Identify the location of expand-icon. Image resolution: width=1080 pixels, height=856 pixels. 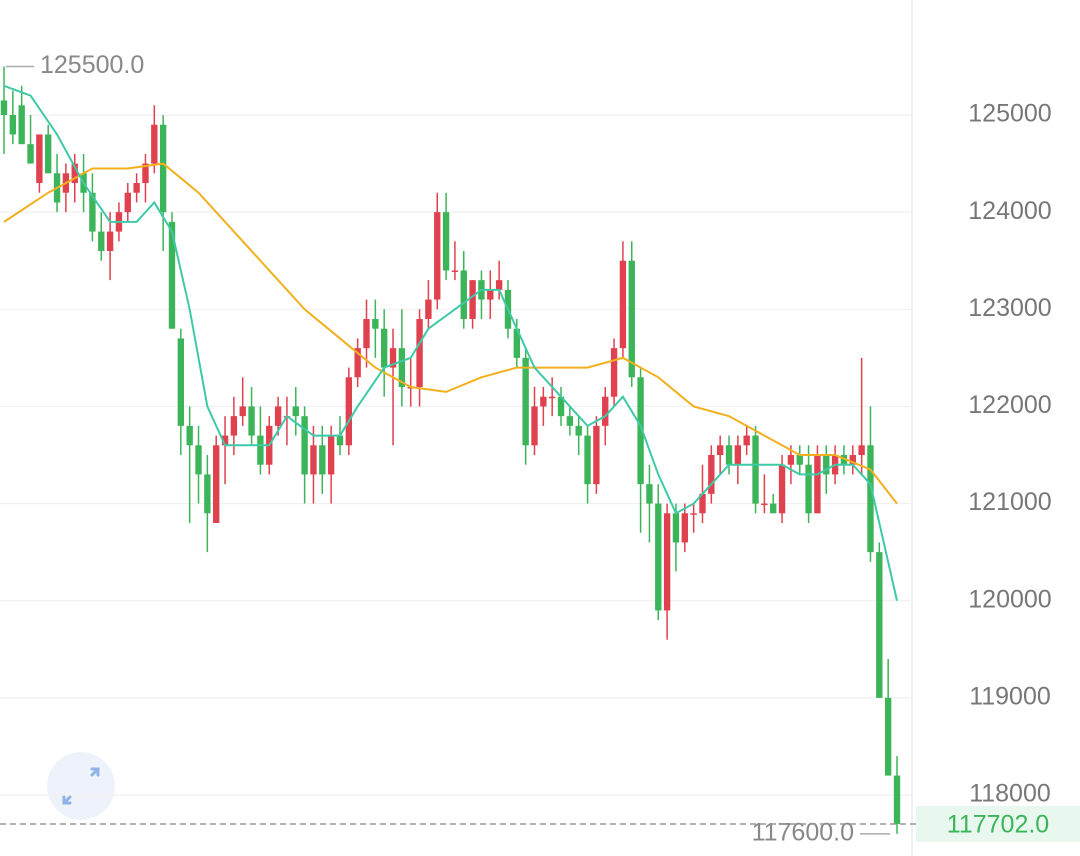
(81, 786).